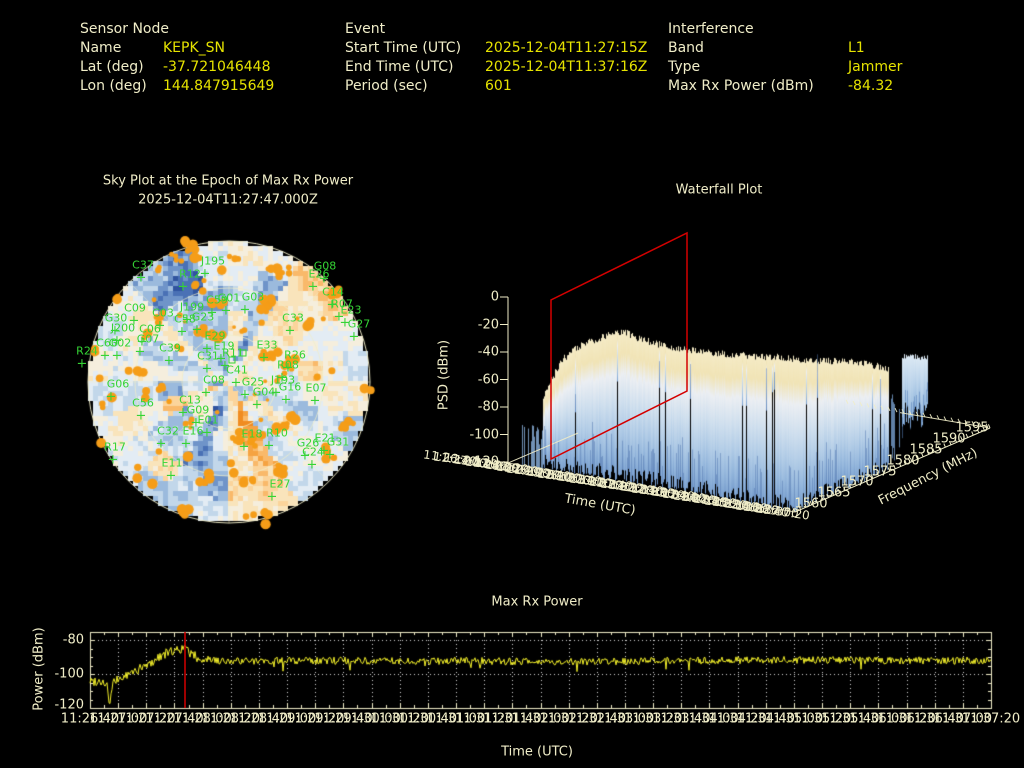 The width and height of the screenshot is (1024, 768). I want to click on waterfall-title: Waterfall Plot, so click(719, 190).